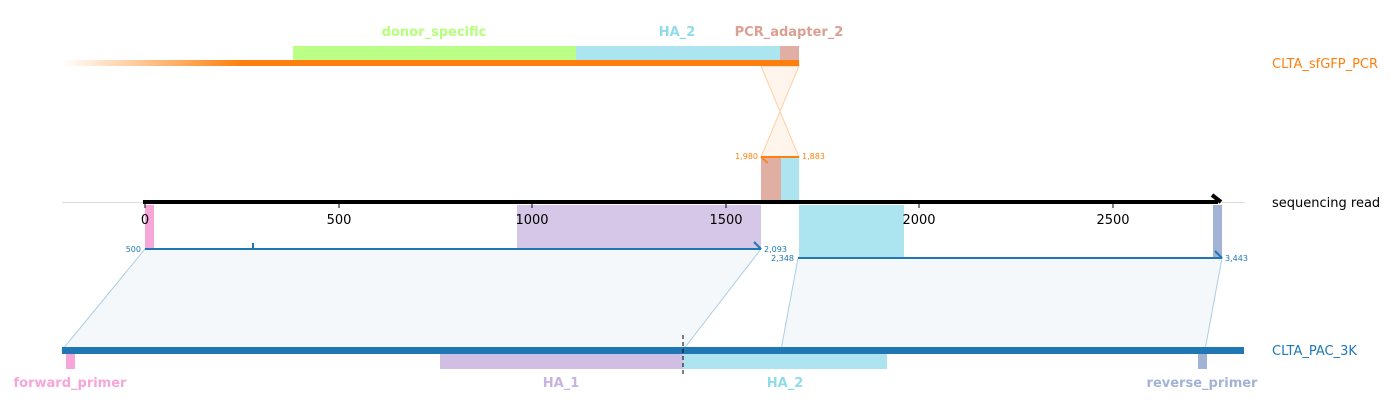 Image resolution: width=1398 pixels, height=415 pixels. What do you see at coordinates (771, 179) in the screenshot?
I see `read-feature-pcr-adapter` at bounding box center [771, 179].